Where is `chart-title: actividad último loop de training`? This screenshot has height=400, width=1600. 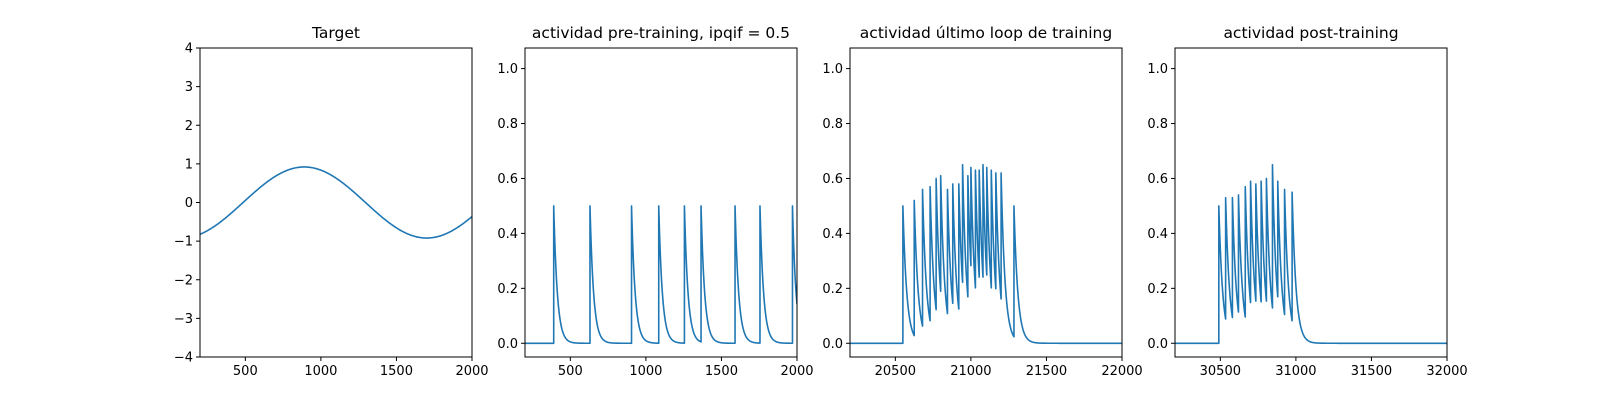 chart-title: actividad último loop de training is located at coordinates (986, 33).